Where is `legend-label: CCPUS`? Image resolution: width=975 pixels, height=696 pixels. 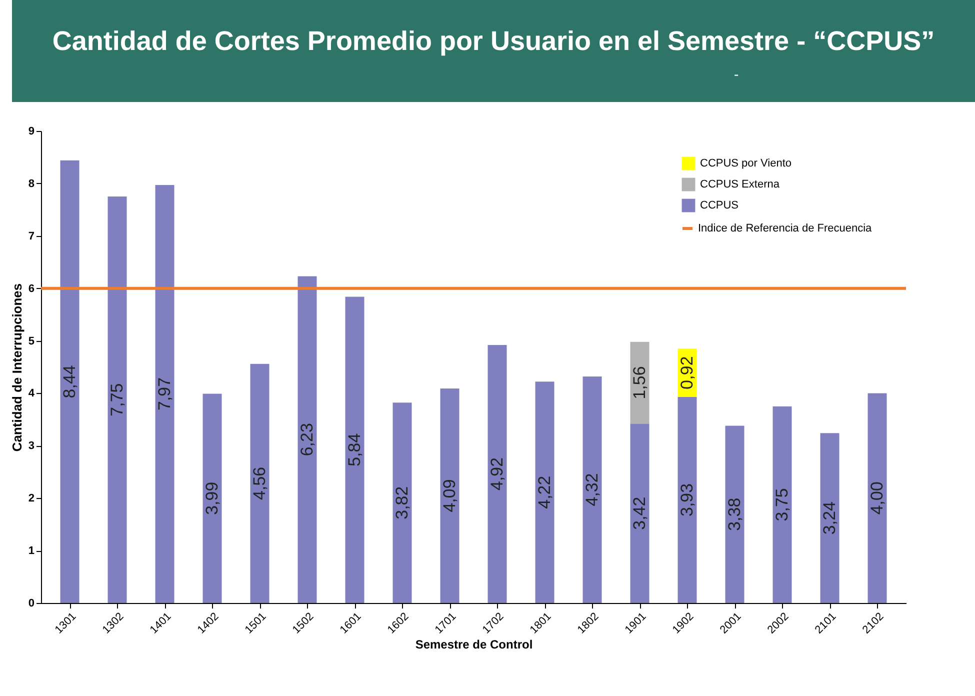 legend-label: CCPUS is located at coordinates (719, 206).